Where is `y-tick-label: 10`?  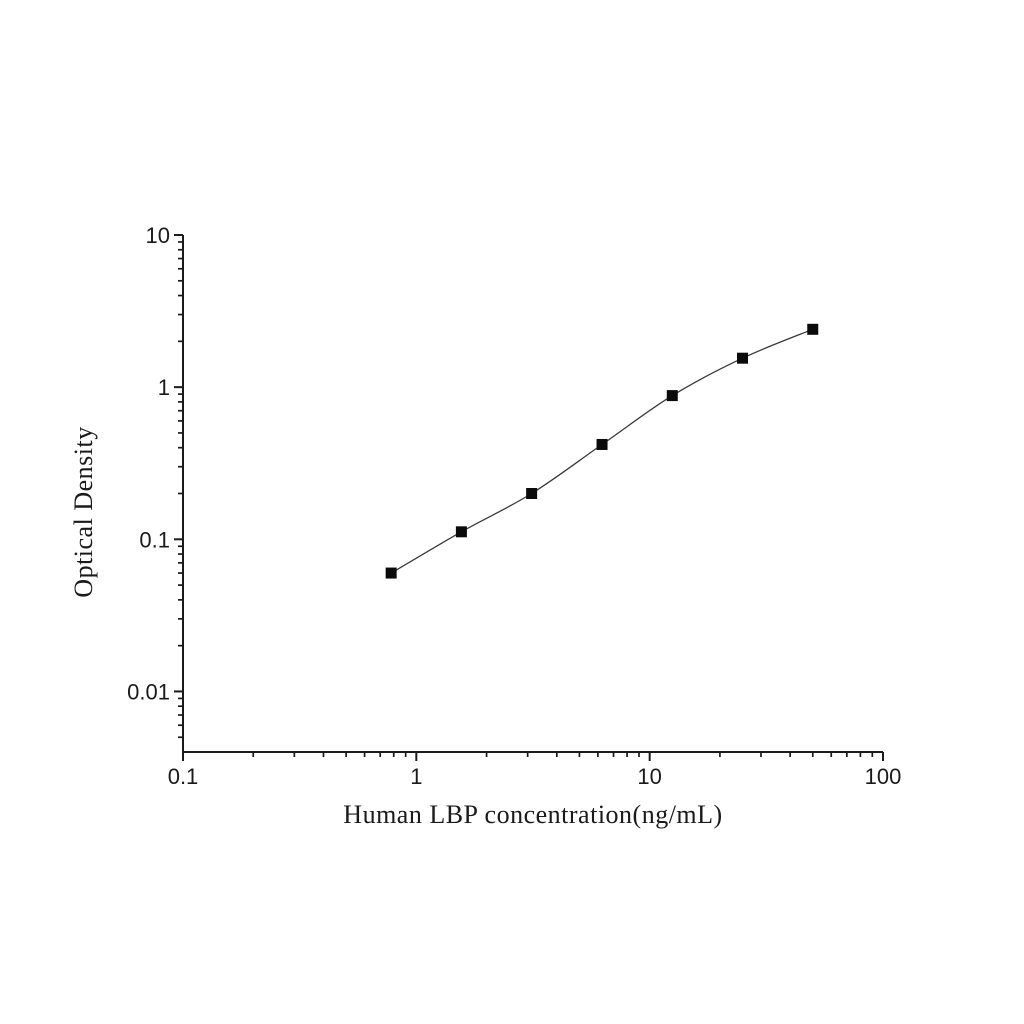
y-tick-label: 10 is located at coordinates (158, 235).